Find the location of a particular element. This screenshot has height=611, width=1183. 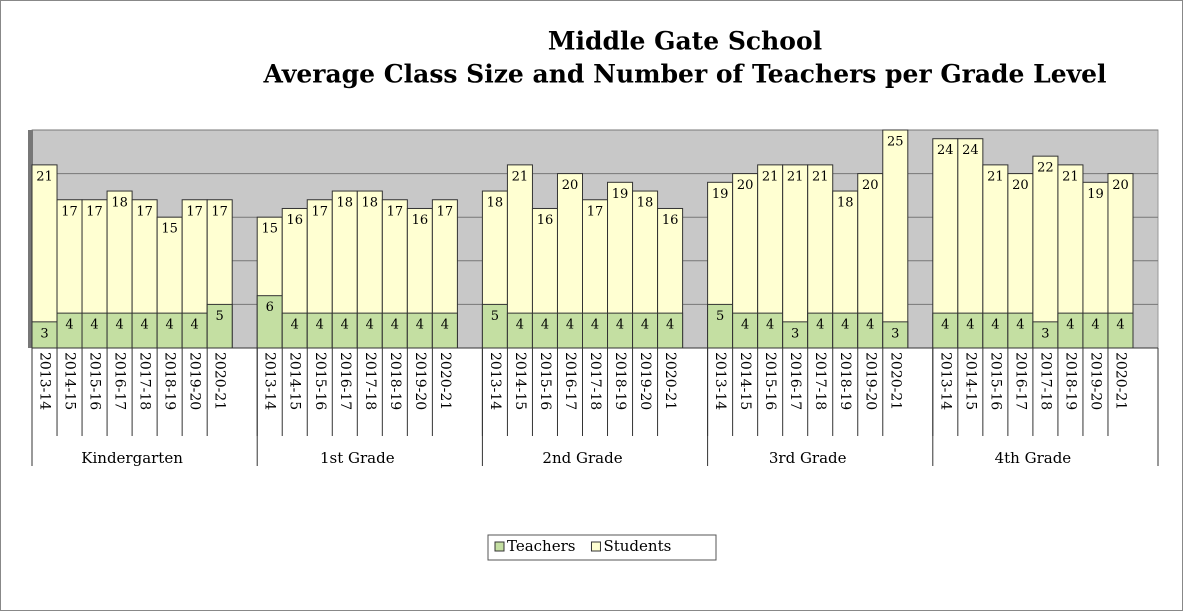

data-label: 5 is located at coordinates (720, 316).